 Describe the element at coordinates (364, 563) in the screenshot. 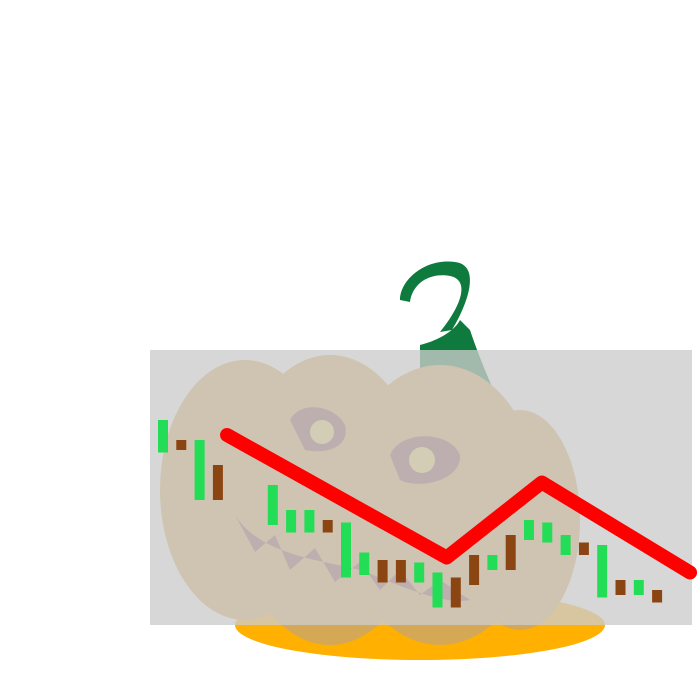

I see `candle-10-up` at that location.